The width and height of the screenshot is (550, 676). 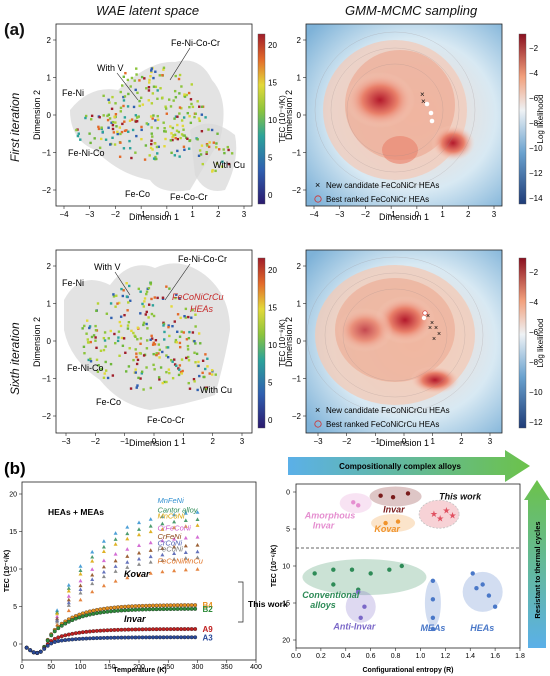 What do you see at coordinates (272, 83) in the screenshot?
I see `colorbar-tick-label: 15` at bounding box center [272, 83].